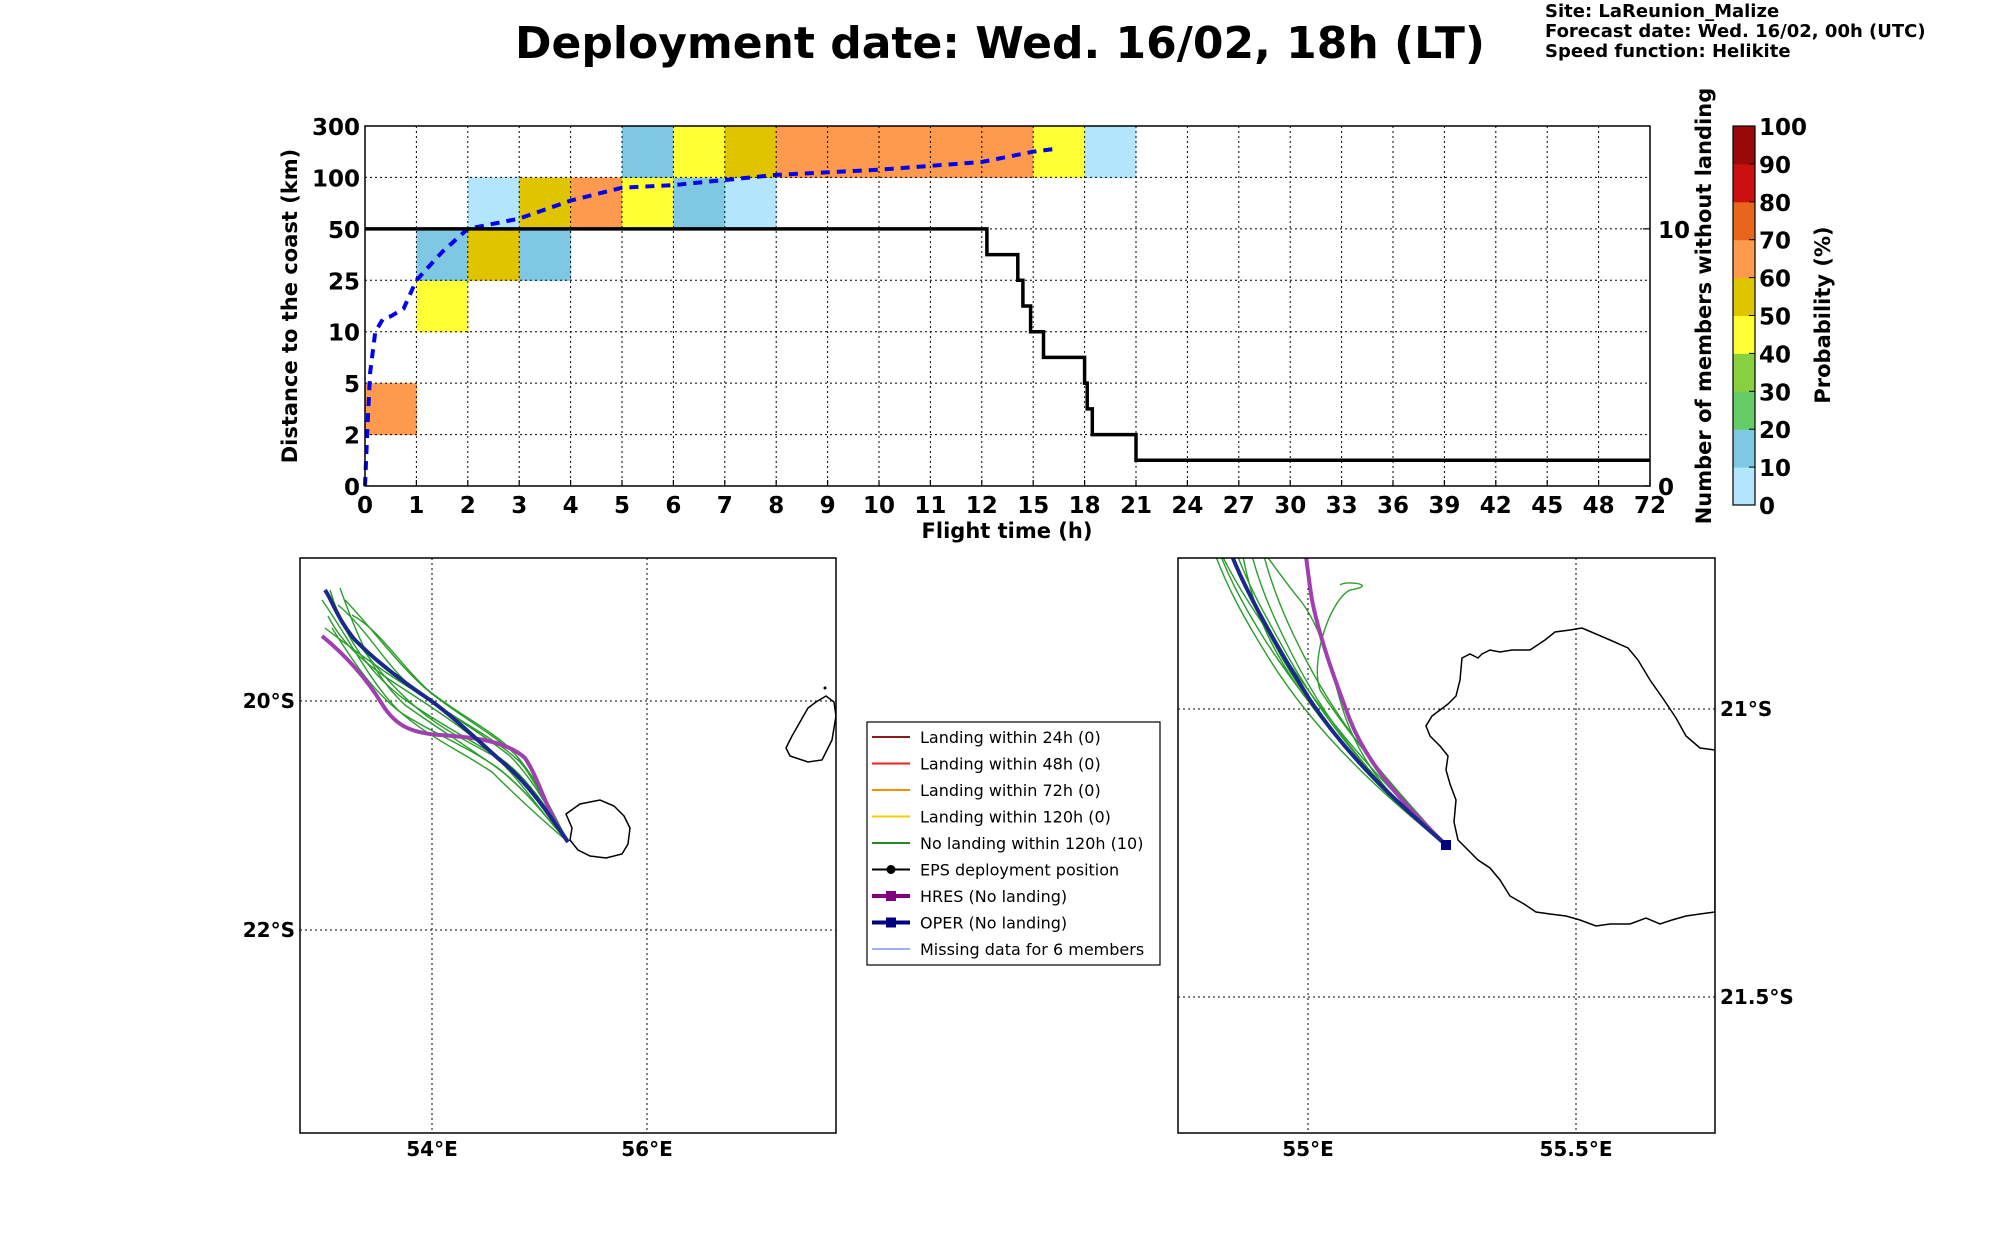  Describe the element at coordinates (673, 506) in the screenshot. I see `x-tick-label: 6` at that location.